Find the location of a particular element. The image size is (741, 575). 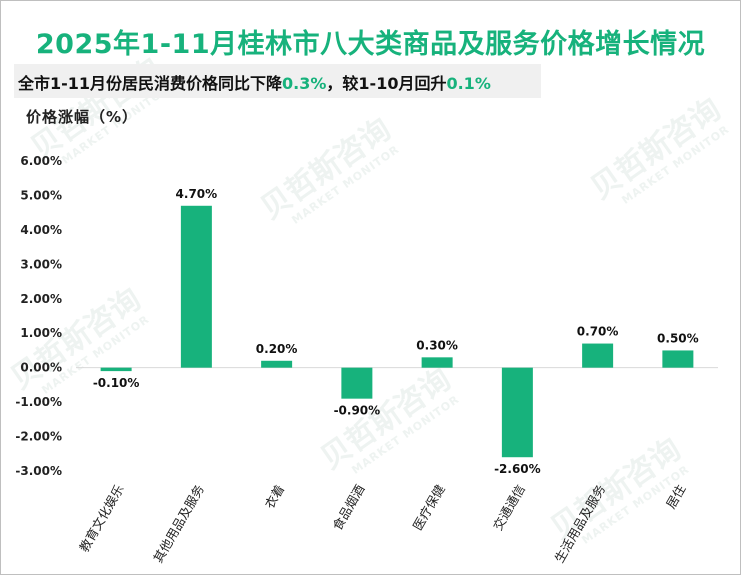

data-label: 0.70% is located at coordinates (598, 332).